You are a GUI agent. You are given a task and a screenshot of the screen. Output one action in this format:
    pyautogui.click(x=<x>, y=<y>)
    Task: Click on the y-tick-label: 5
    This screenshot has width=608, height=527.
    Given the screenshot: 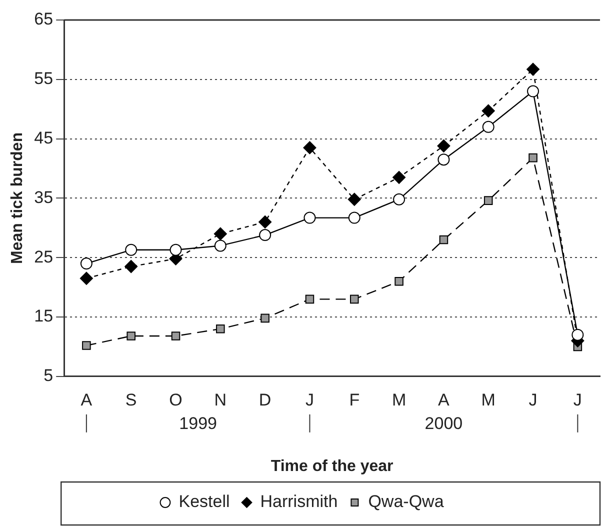 What is the action you would take?
    pyautogui.click(x=49, y=376)
    